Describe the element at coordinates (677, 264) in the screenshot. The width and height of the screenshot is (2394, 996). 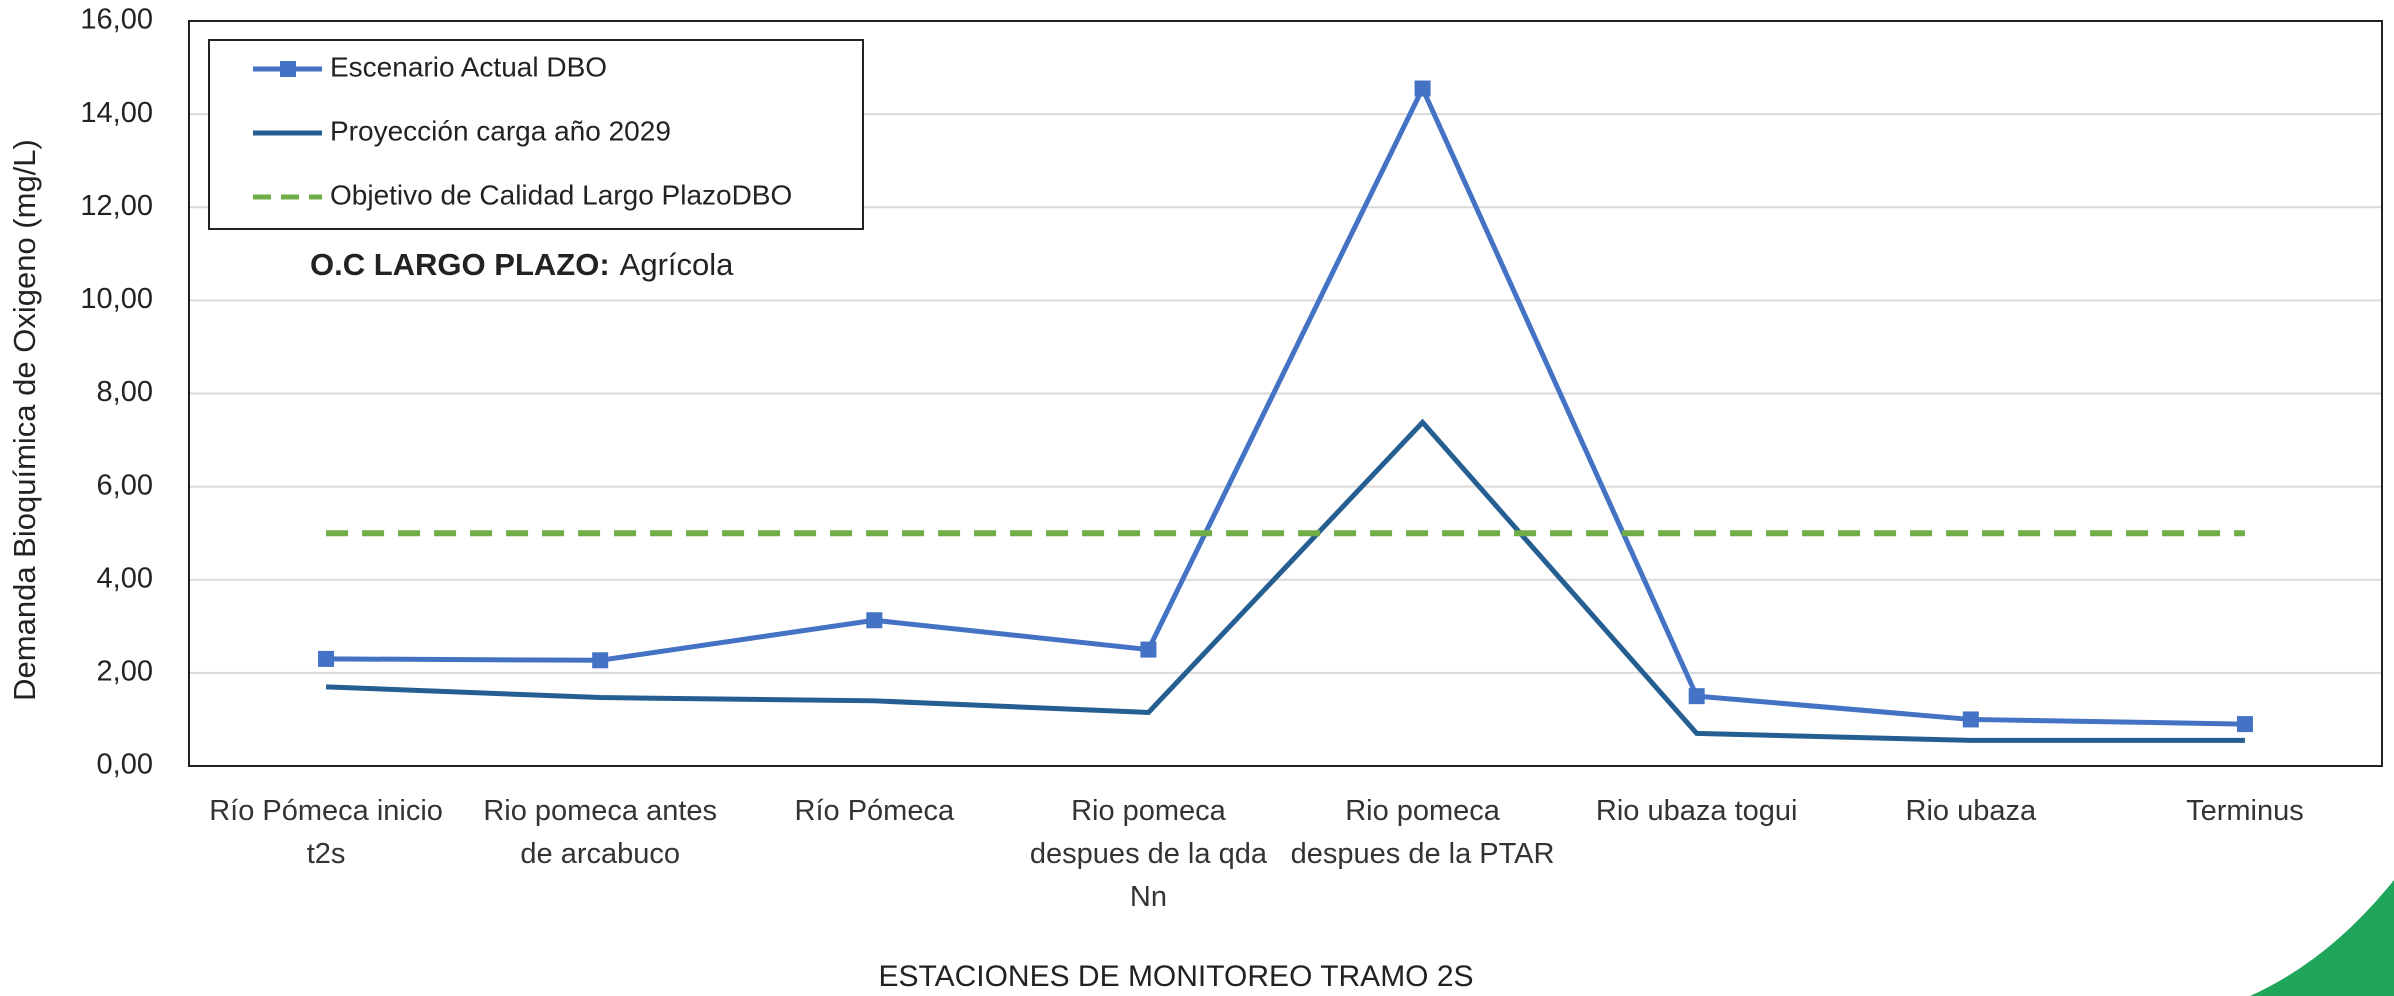
I see `annotation-text: Agrícola` at that location.